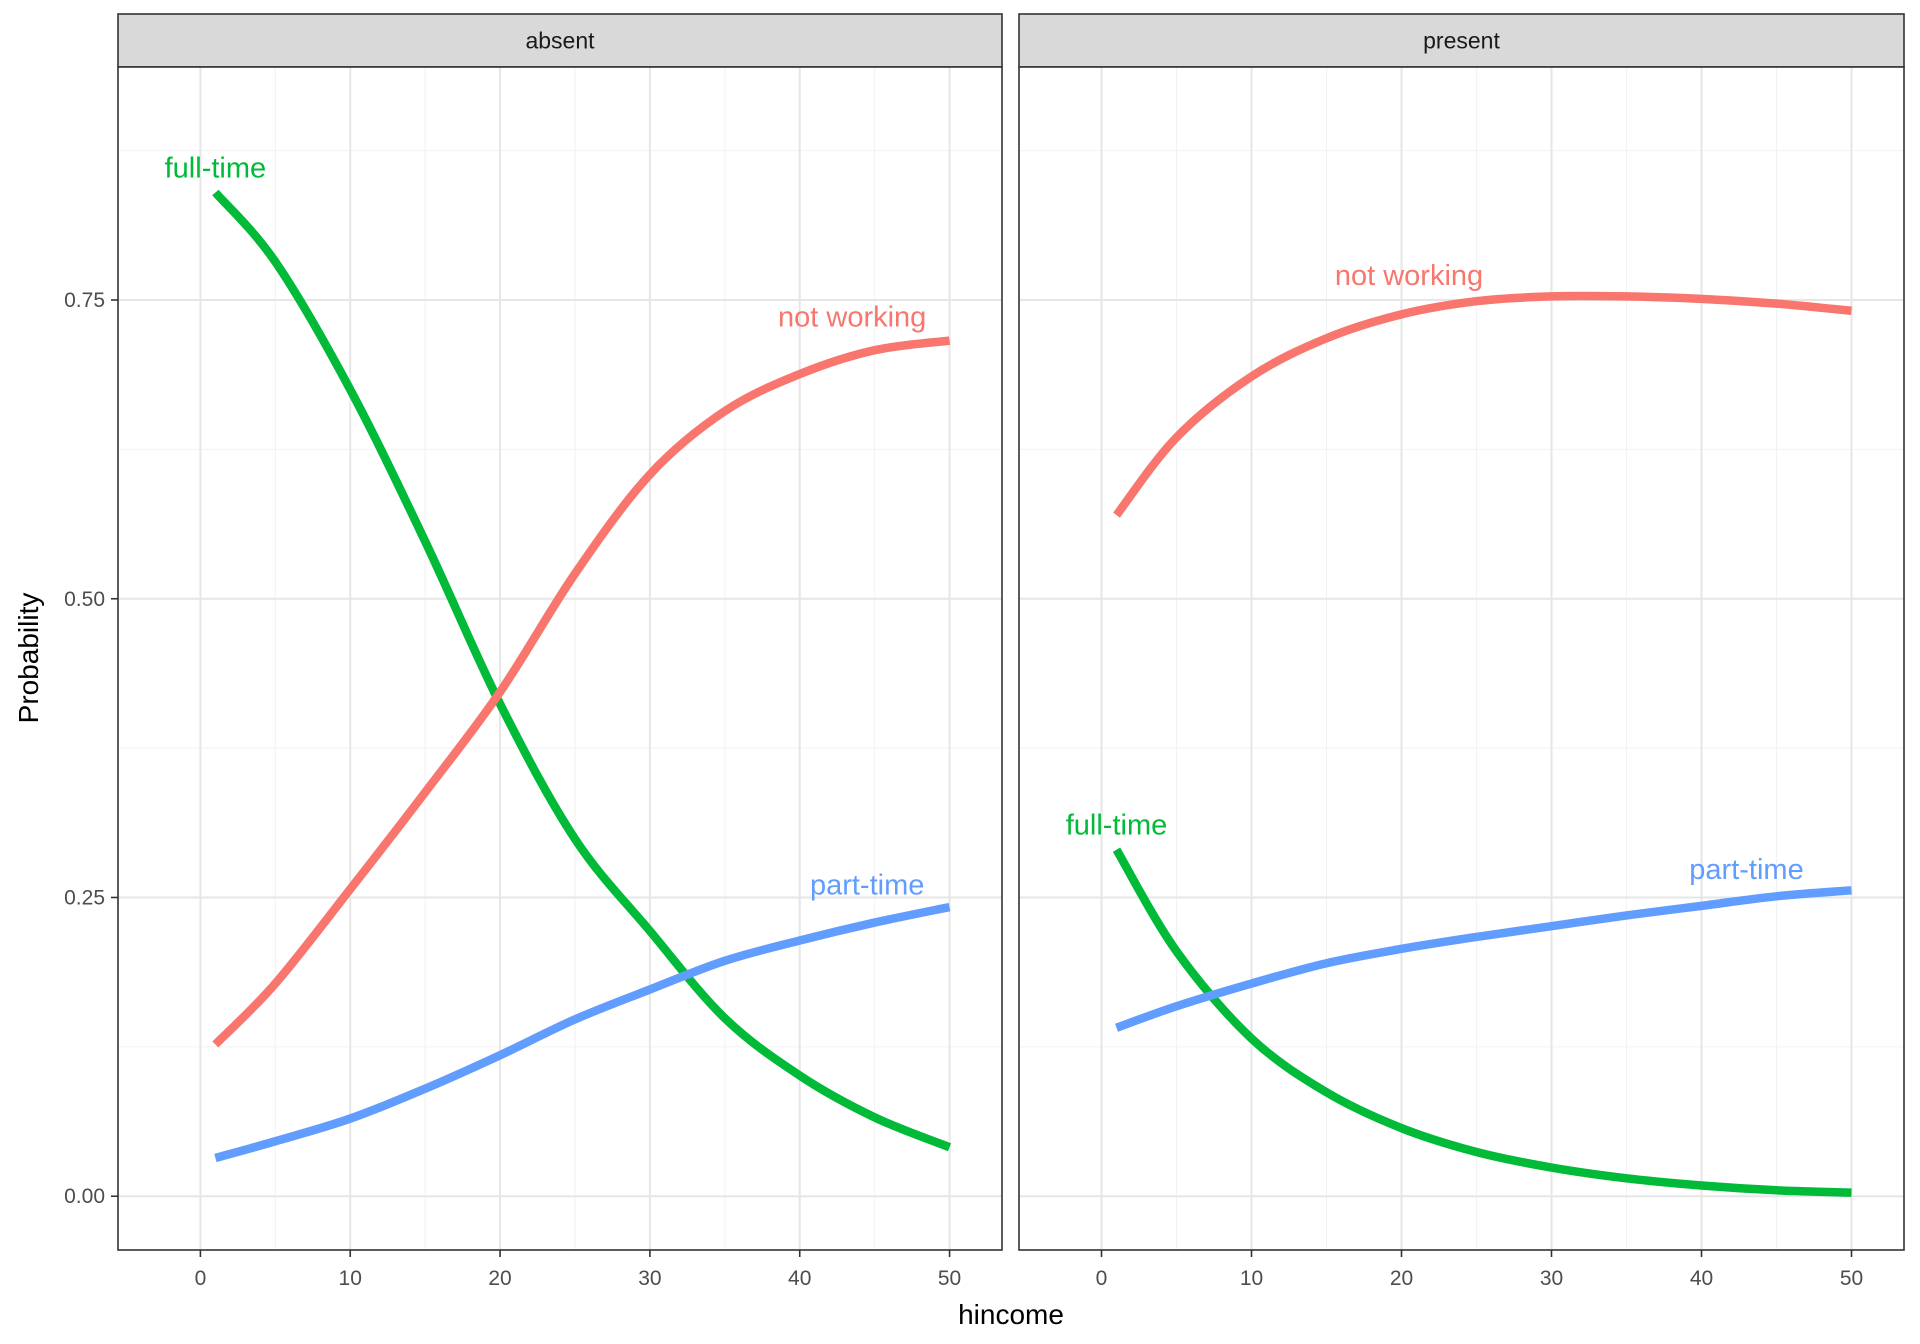  I want to click on y-axis: 0.00 0.25 0.50 0.75, so click(91, 748).